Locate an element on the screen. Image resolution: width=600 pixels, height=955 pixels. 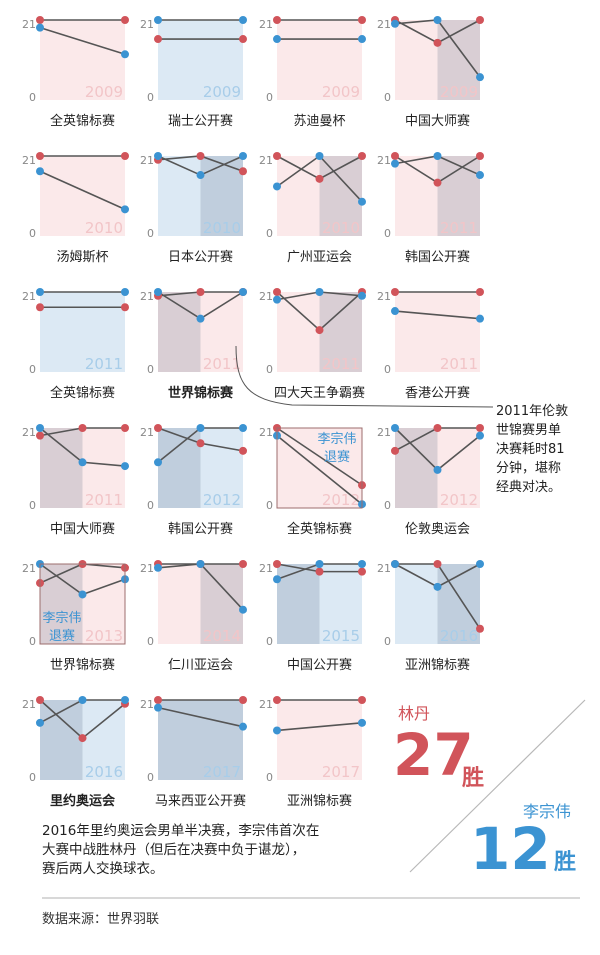
annotation-line: 大赛中战胜林丹（但后在决赛中负于谌龙）， is located at coordinates (174, 850).